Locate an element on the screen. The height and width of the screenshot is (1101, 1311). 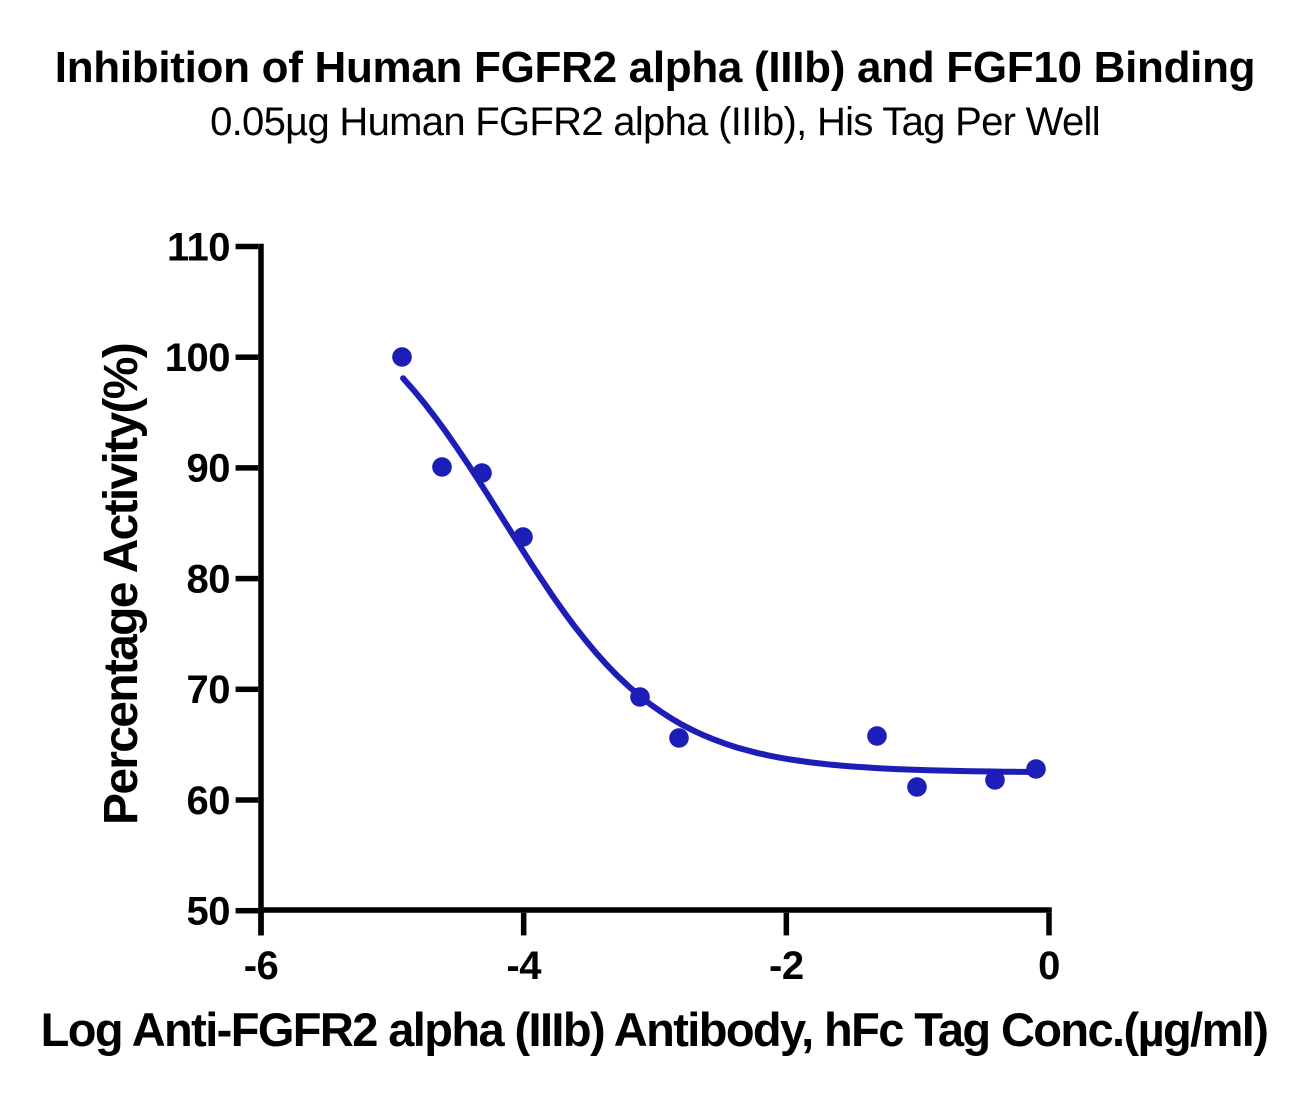
svg-text: 90 is located at coordinates (209, 469).